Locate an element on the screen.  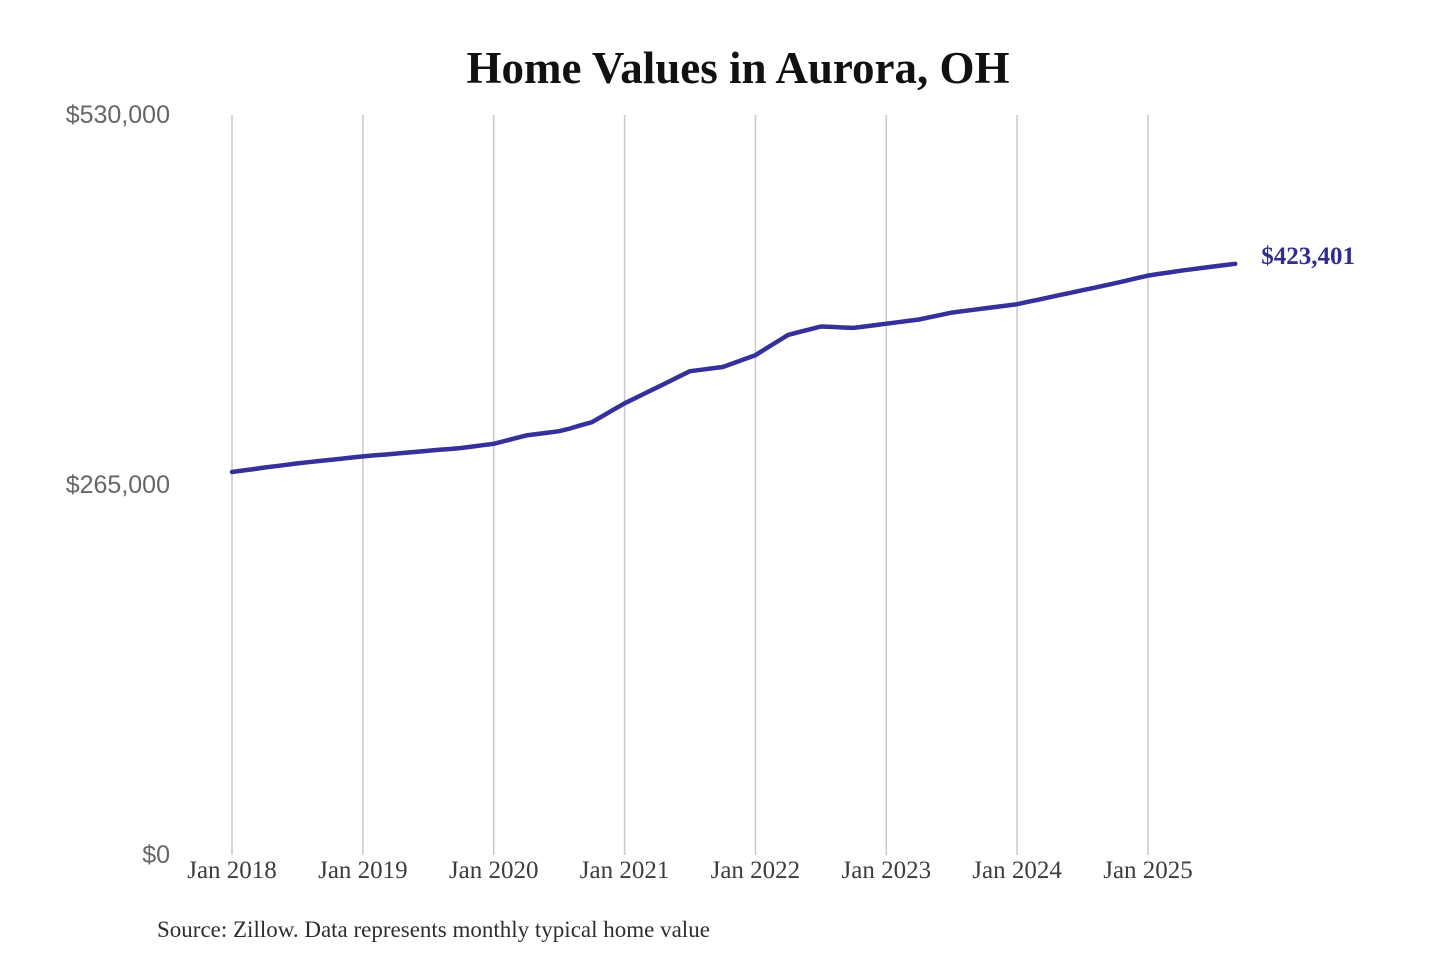
x-tick-label: Jan 2024 is located at coordinates (1017, 870).